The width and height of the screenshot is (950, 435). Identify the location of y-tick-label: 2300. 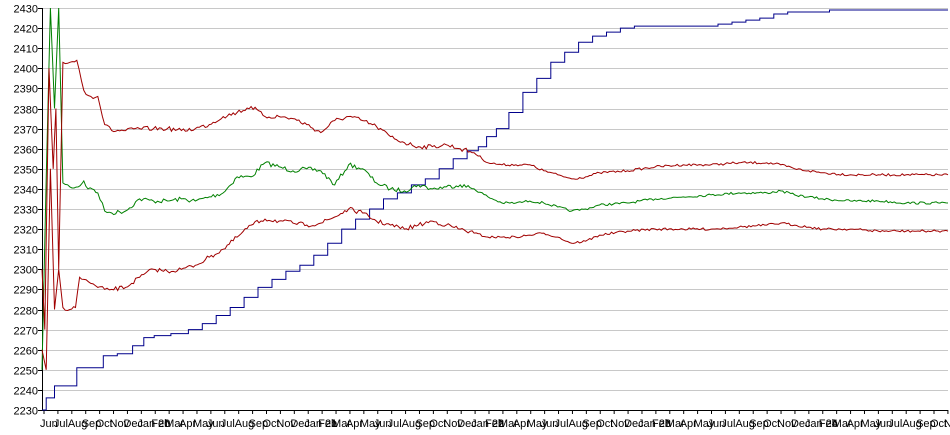
(26, 271).